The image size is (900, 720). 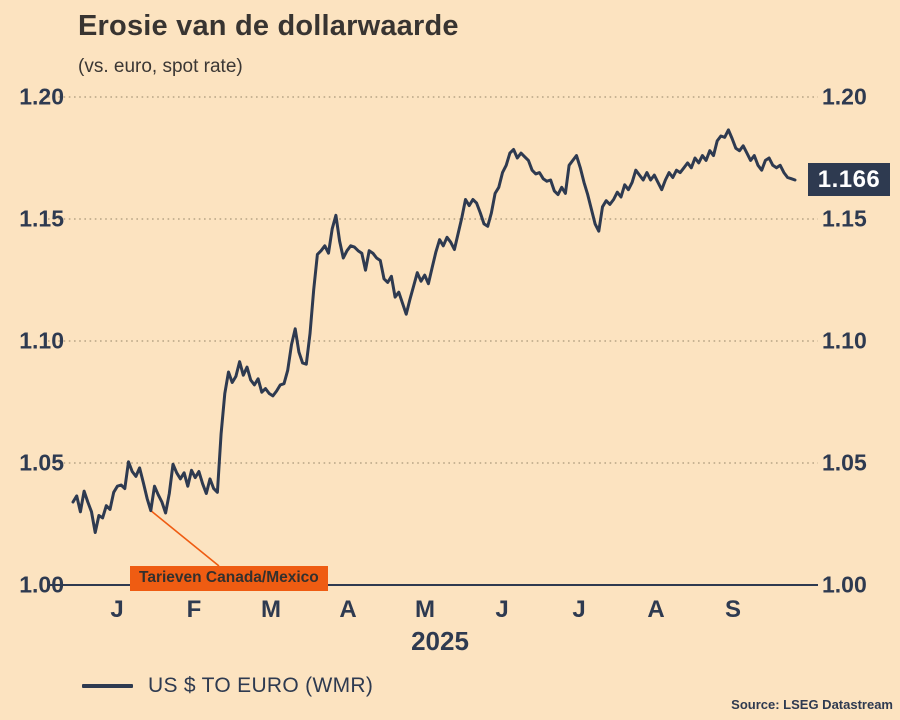 What do you see at coordinates (844, 96) in the screenshot?
I see `y-tick-label-right: 1.20` at bounding box center [844, 96].